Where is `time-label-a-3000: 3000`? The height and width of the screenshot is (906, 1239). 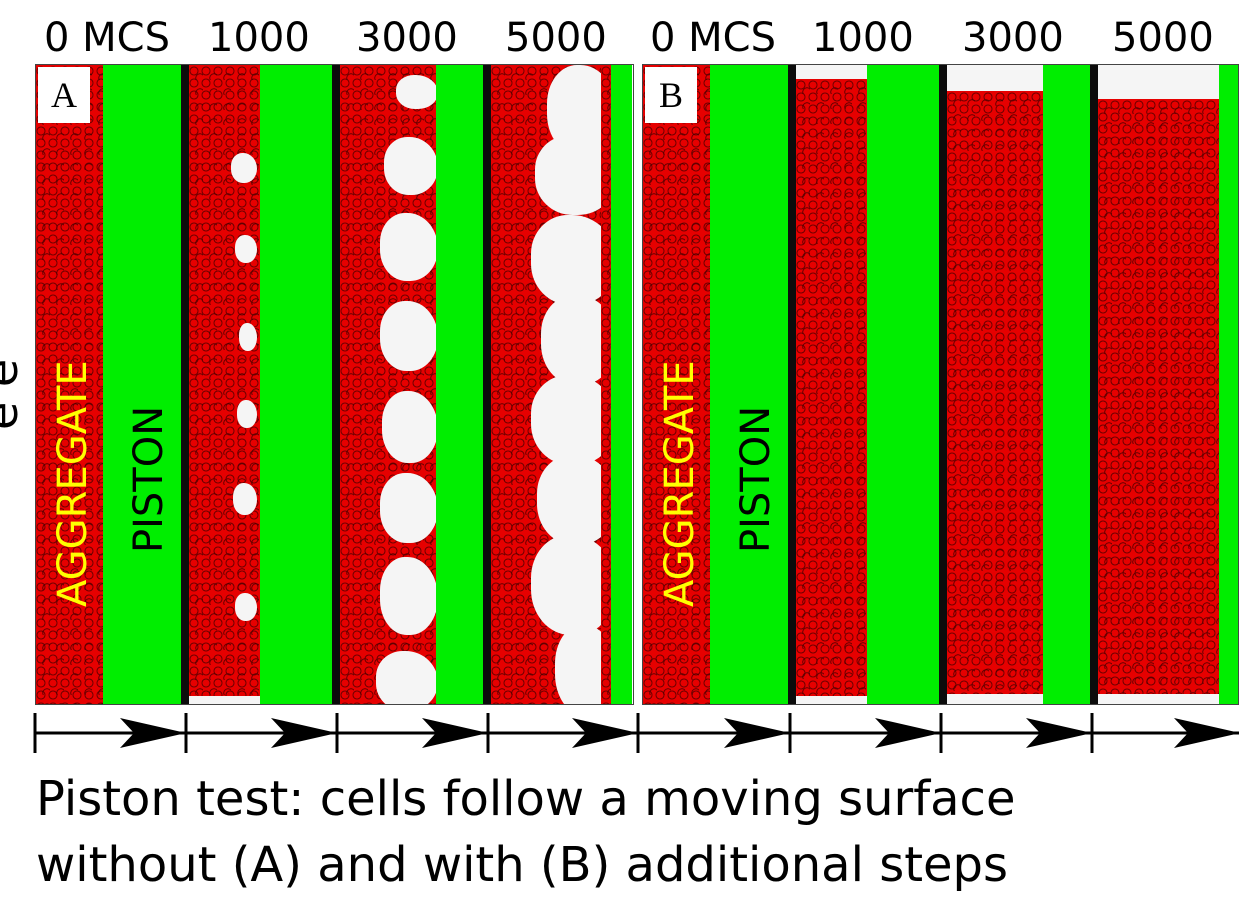 time-label-a-3000: 3000 is located at coordinates (407, 38).